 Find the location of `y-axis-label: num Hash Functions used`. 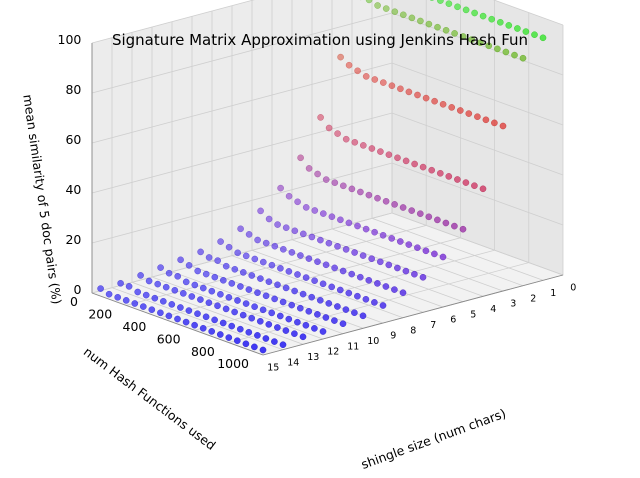

y-axis-label: num Hash Functions used is located at coordinates (150, 398).